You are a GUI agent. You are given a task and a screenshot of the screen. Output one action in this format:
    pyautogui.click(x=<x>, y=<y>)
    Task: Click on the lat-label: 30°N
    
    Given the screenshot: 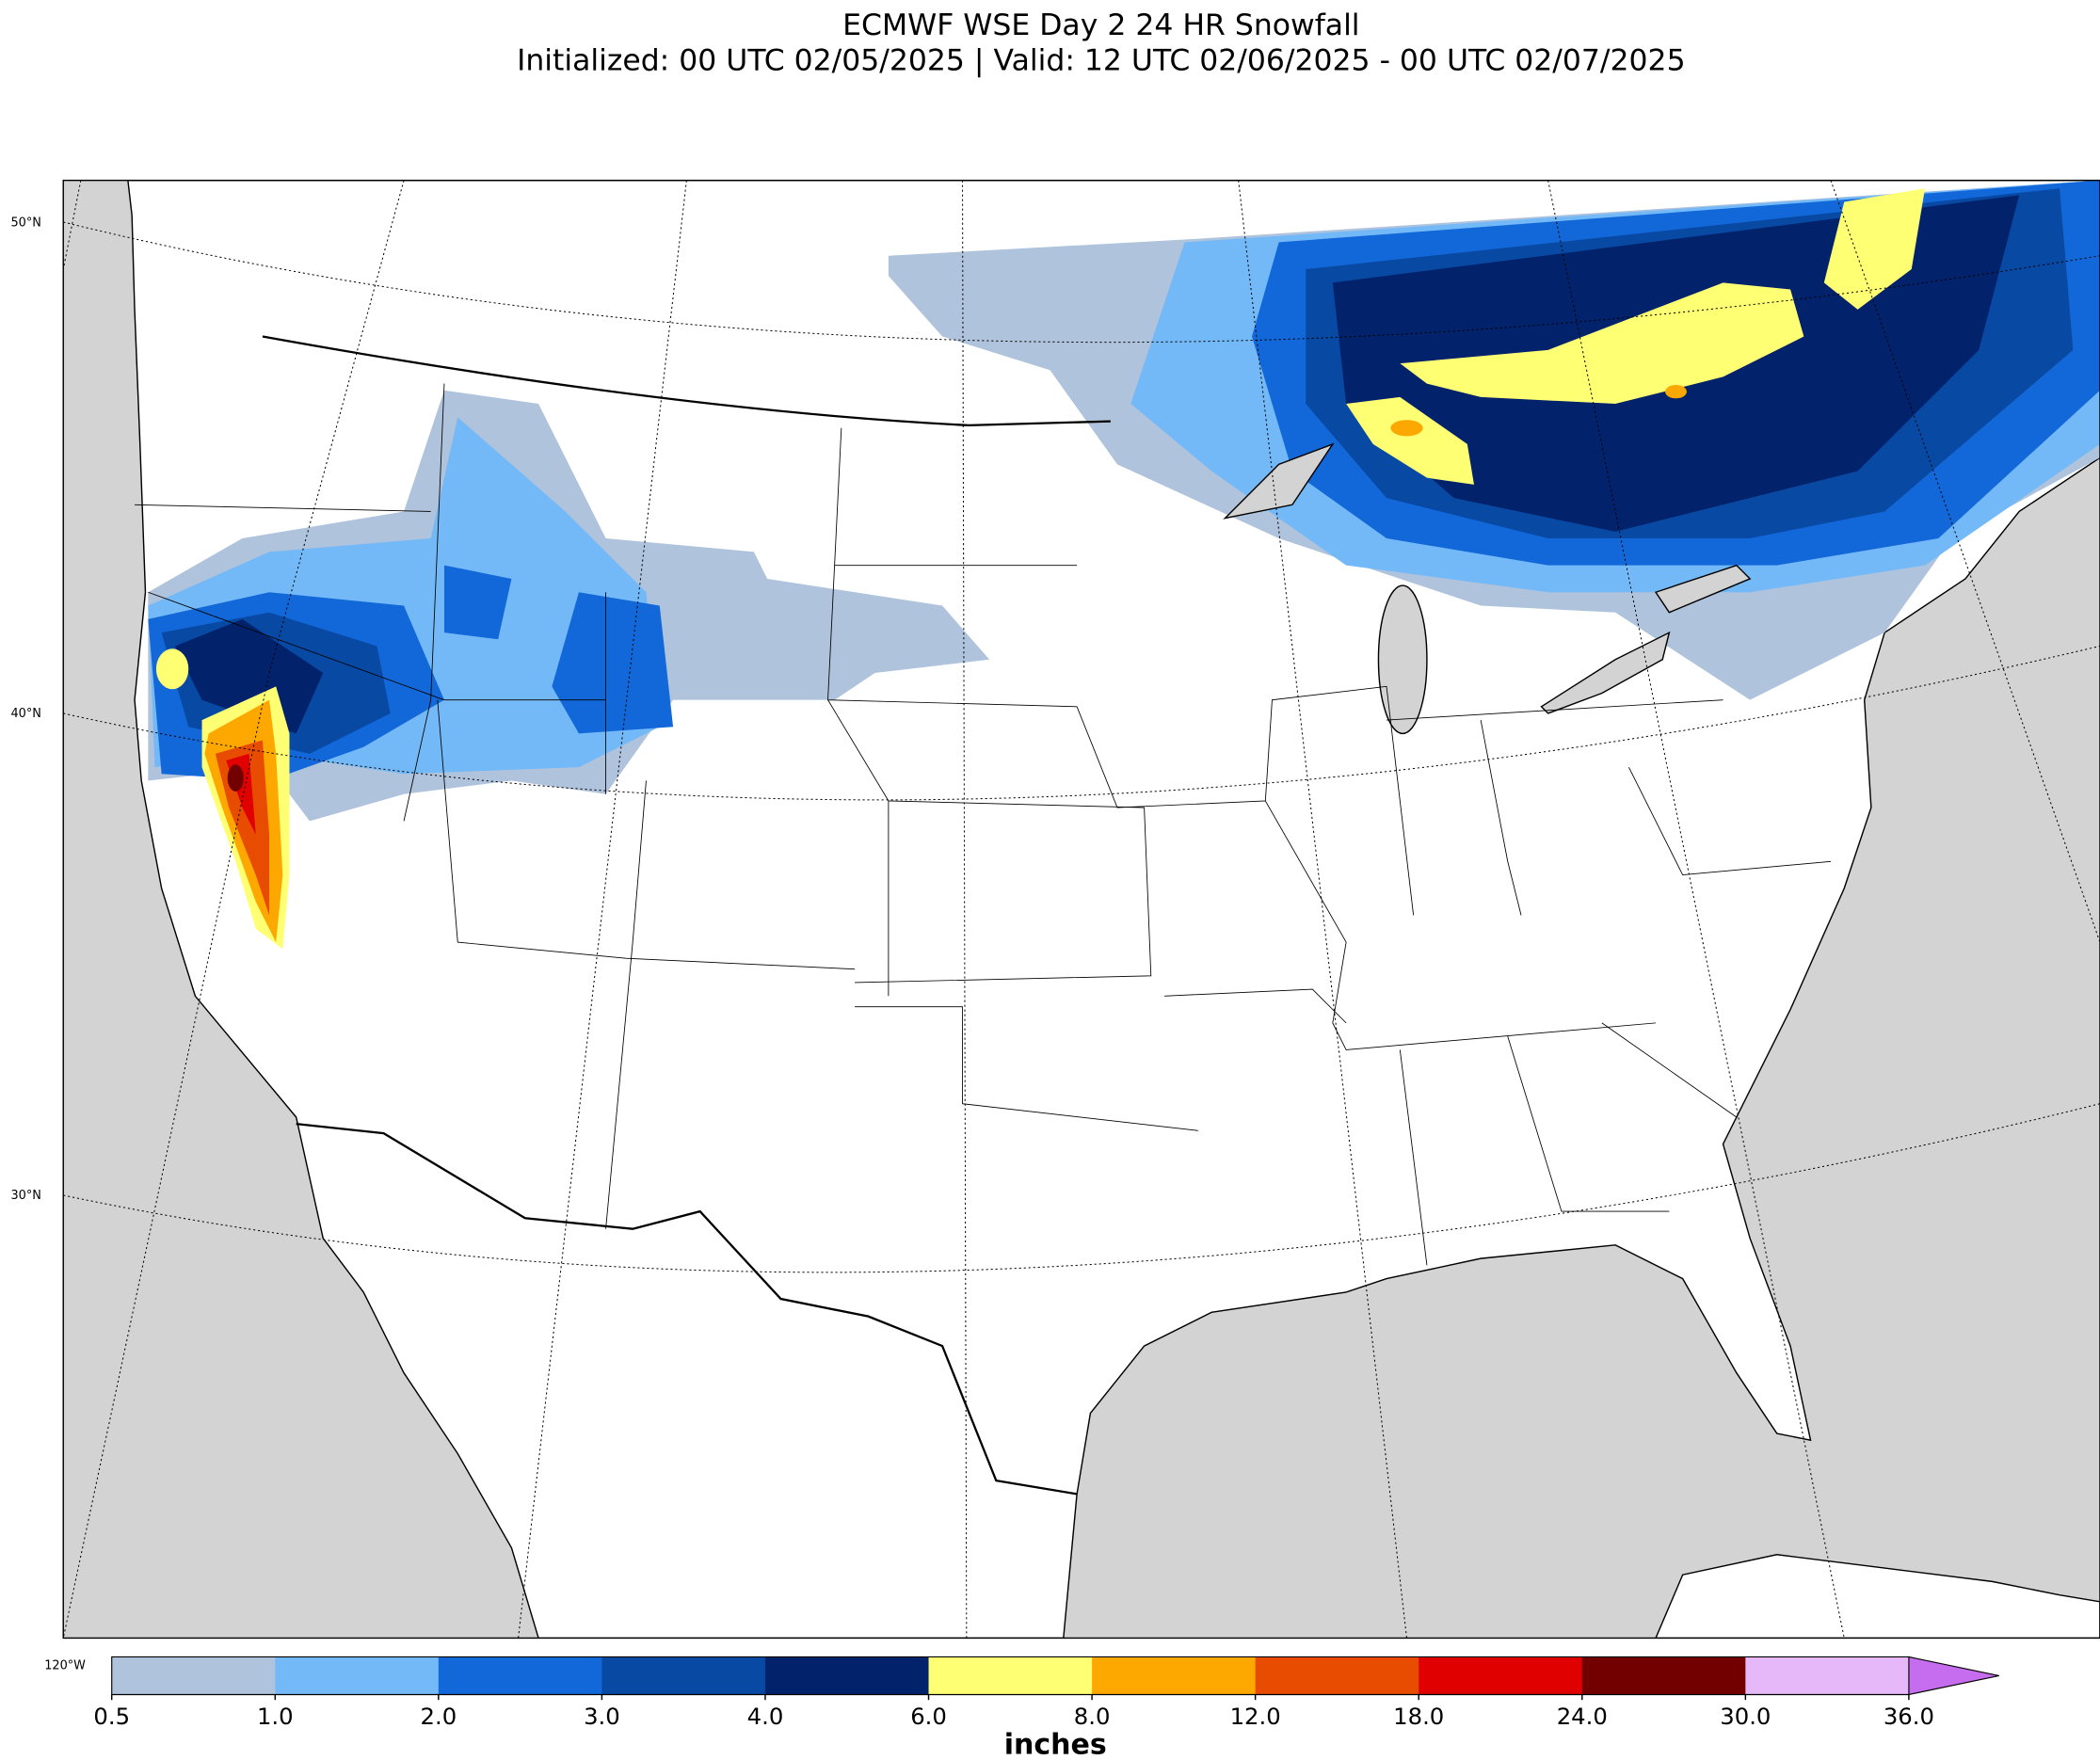 What is the action you would take?
    pyautogui.click(x=25, y=1196)
    